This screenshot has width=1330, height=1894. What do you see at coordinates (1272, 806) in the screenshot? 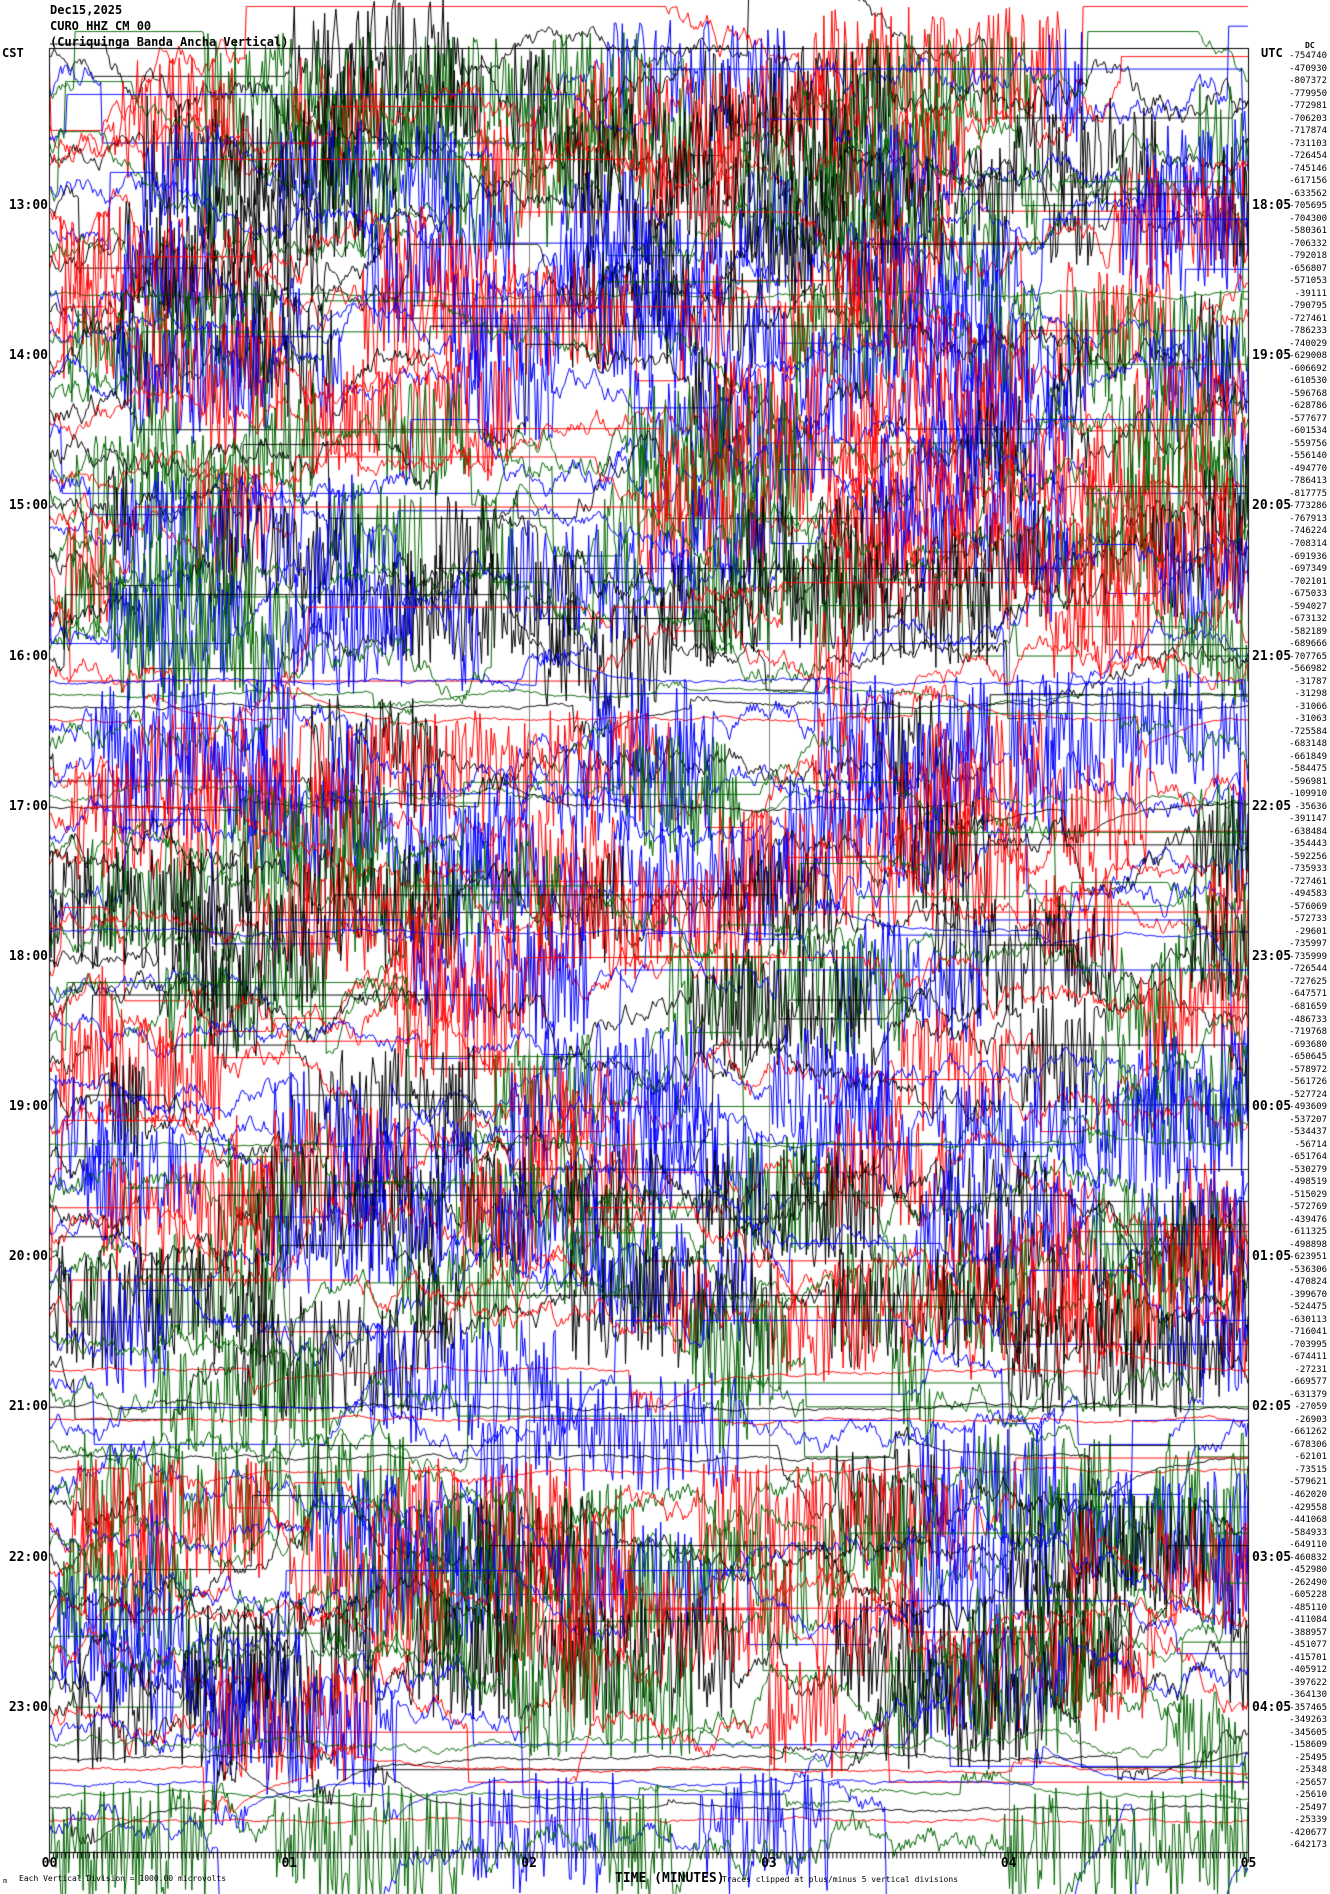
I see `utc-hour-label: 22:05` at bounding box center [1272, 806].